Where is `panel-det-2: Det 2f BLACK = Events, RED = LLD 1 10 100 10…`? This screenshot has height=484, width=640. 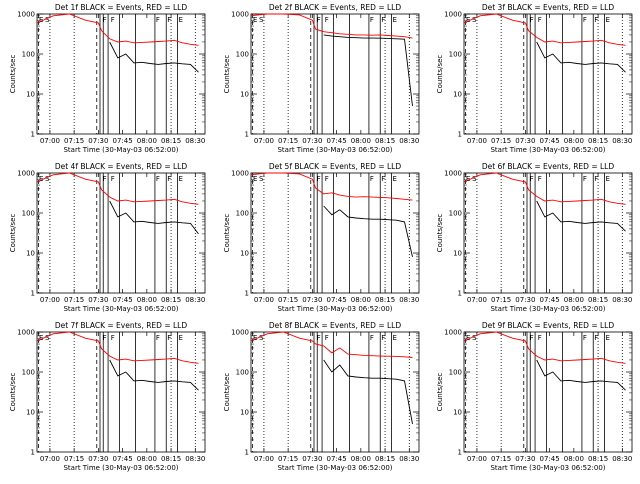 panel-det-2: Det 2f BLACK = Events, RED = LLD 1 10 100 10… is located at coordinates (321, 78).